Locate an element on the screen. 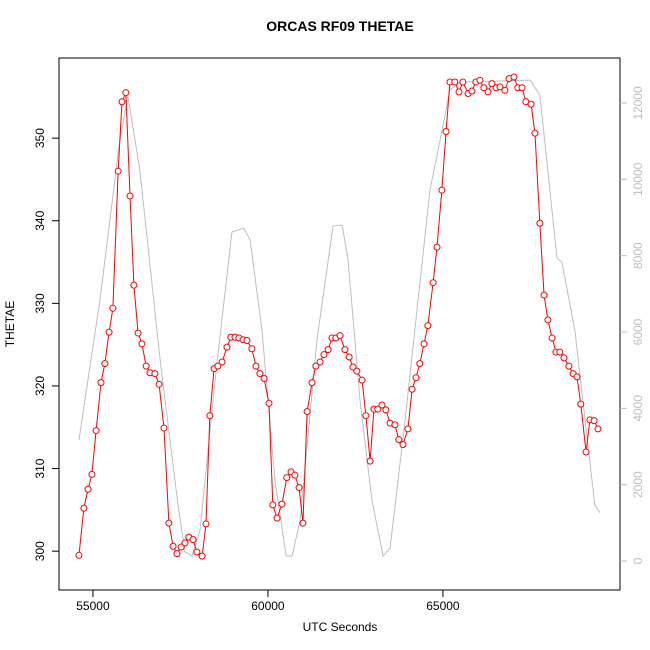  y-tick-label: 340 is located at coordinates (40, 220).